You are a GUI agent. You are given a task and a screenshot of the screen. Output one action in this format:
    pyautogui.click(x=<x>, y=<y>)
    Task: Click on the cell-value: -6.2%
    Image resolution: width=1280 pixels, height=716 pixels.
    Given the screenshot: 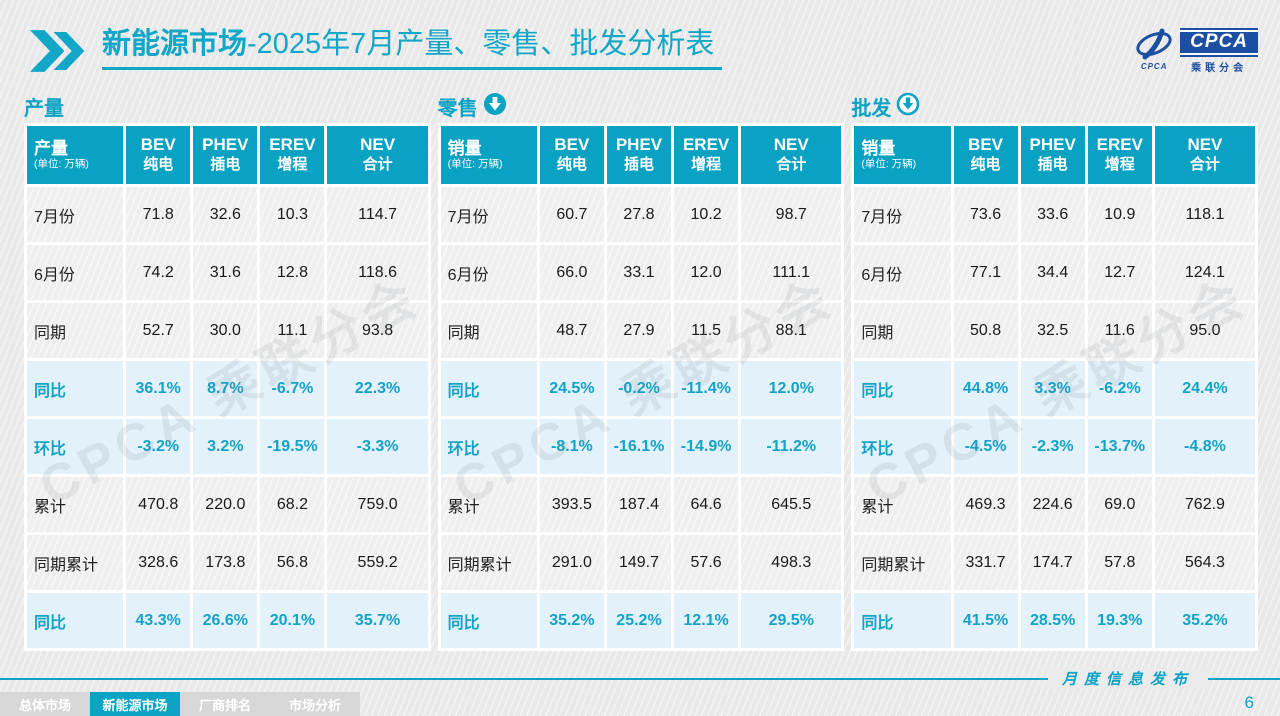 What is the action you would take?
    pyautogui.click(x=1119, y=388)
    